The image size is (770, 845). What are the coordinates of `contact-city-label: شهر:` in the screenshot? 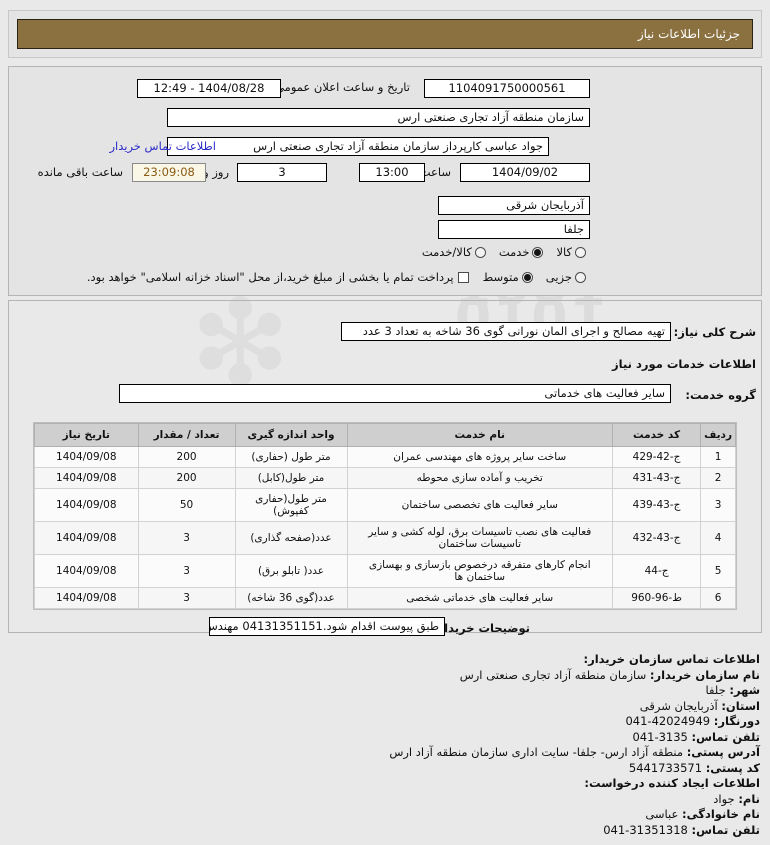 It's located at (744, 690).